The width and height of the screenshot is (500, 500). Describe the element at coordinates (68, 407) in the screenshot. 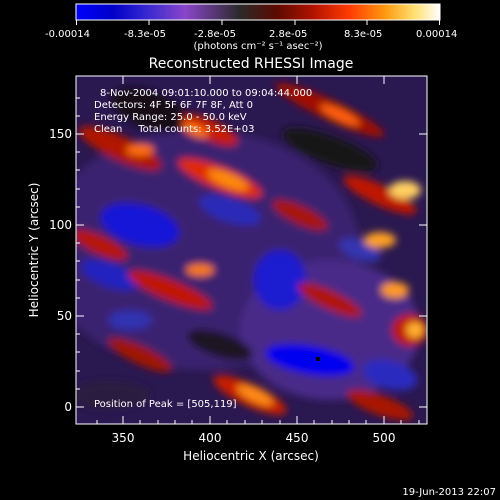

I see `y-tick-label-0: 0` at that location.